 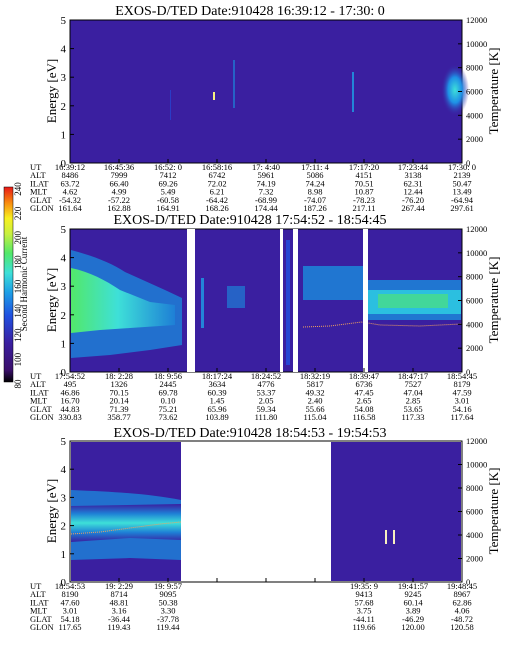 I want to click on orbit-value: 8190, so click(x=70, y=594).